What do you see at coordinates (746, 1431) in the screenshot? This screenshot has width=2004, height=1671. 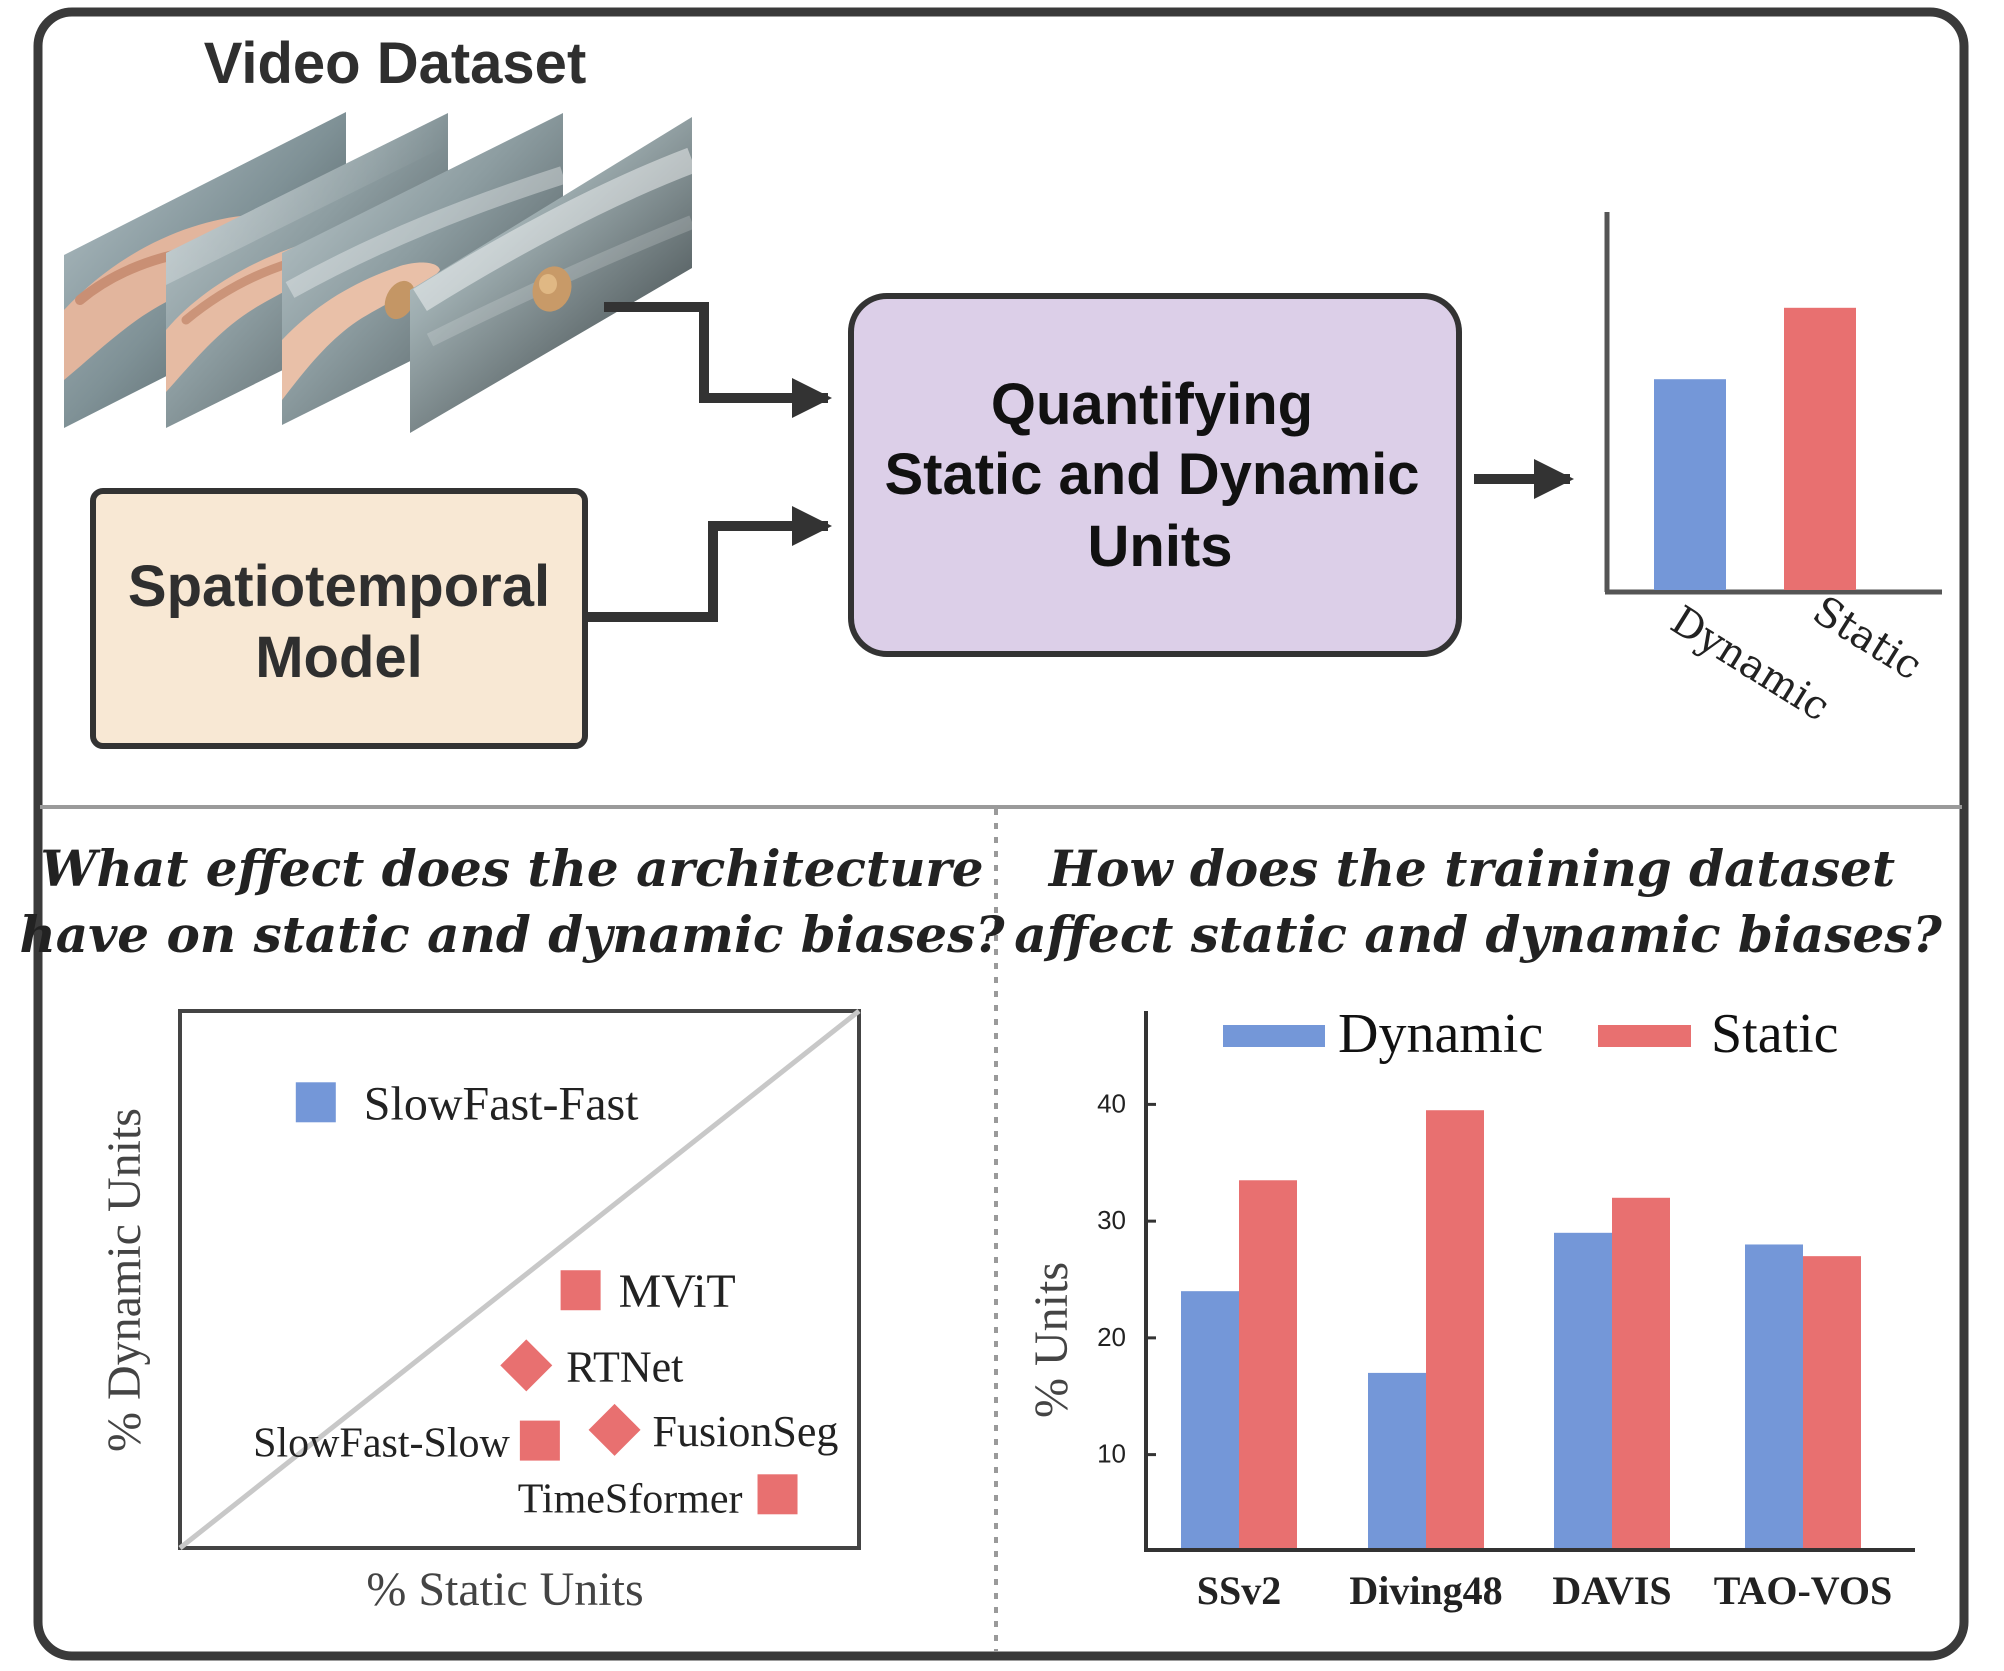 I see `point-label-fusionseg: FusionSeg` at bounding box center [746, 1431].